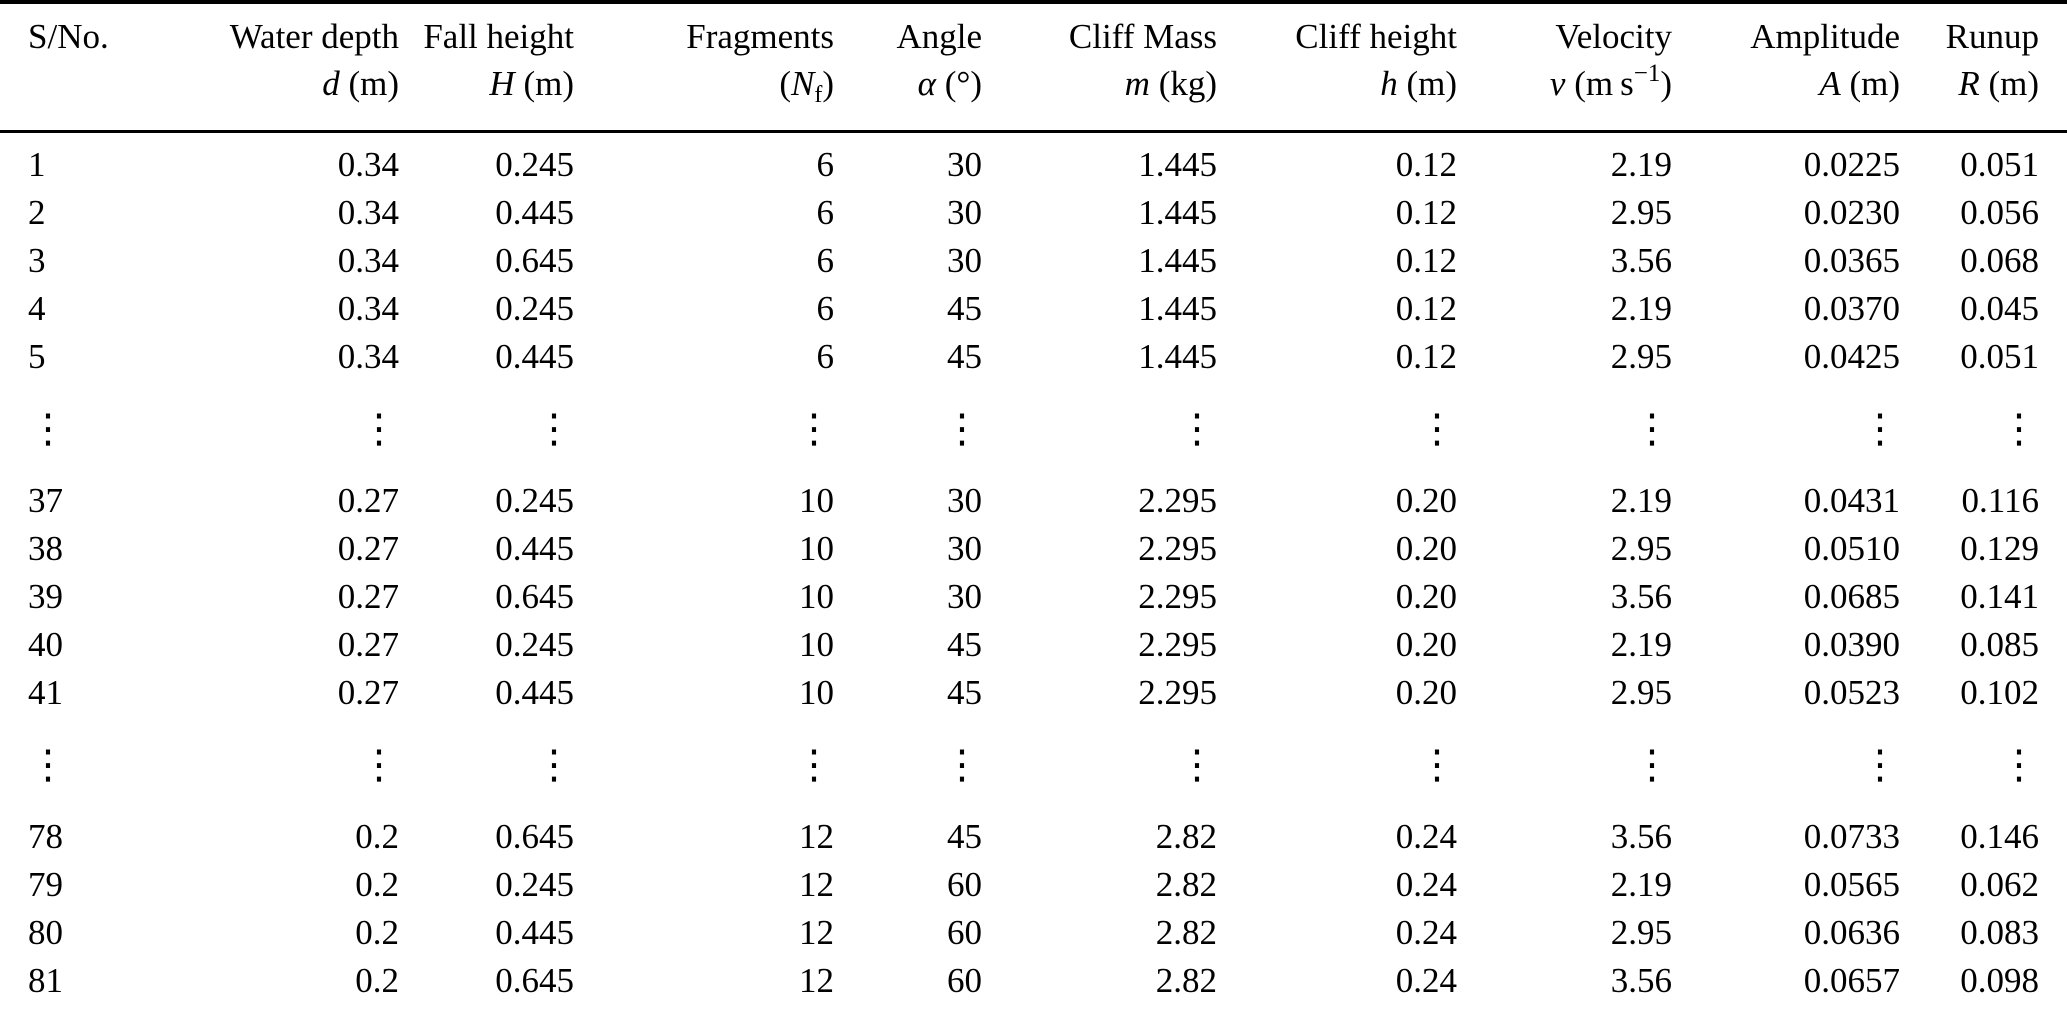  What do you see at coordinates (1343, 67) in the screenshot?
I see `col-header-cliff-height: Cliff height h (m)` at bounding box center [1343, 67].